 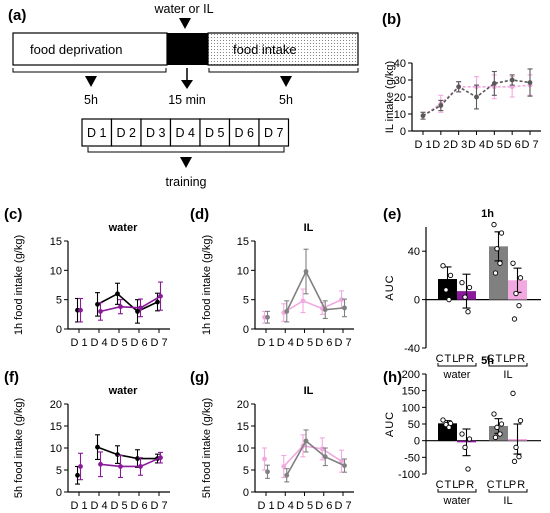 I want to click on y-axis-label: 5h food intake (g/kg), so click(x=207, y=448).